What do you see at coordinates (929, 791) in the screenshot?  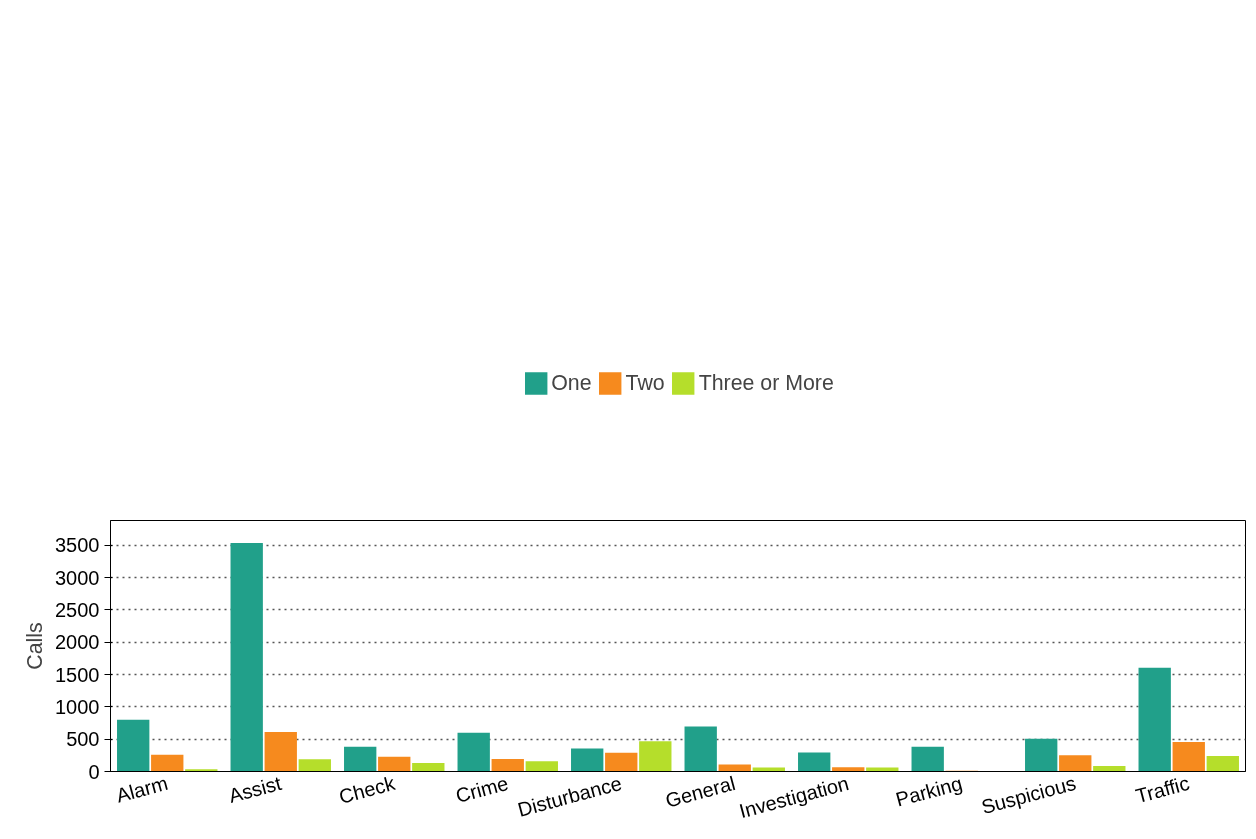 I see `x-tick-label: Parking` at bounding box center [929, 791].